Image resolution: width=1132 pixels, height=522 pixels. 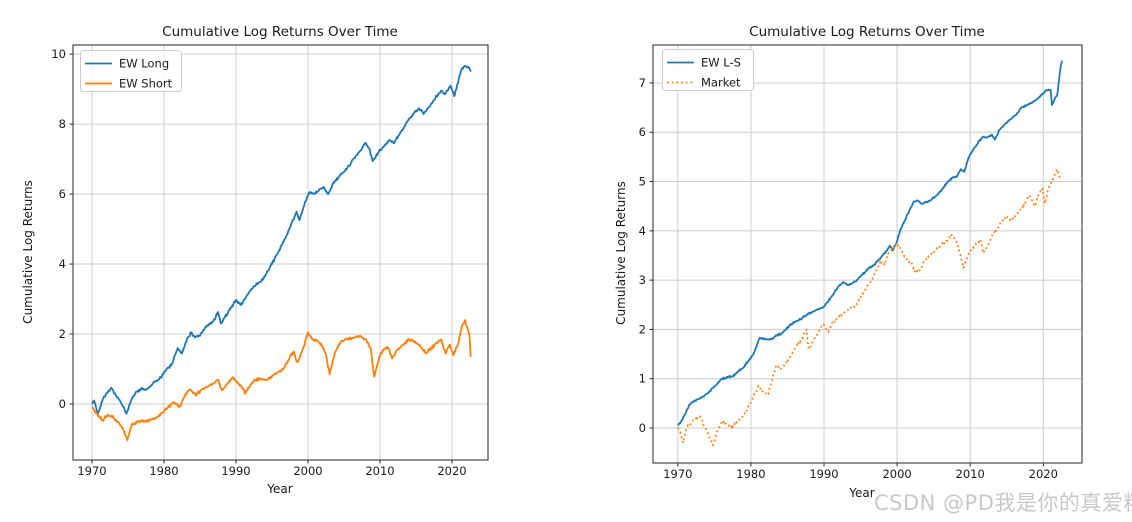 What do you see at coordinates (642, 83) in the screenshot?
I see `y-tick-label: 7` at bounding box center [642, 83].